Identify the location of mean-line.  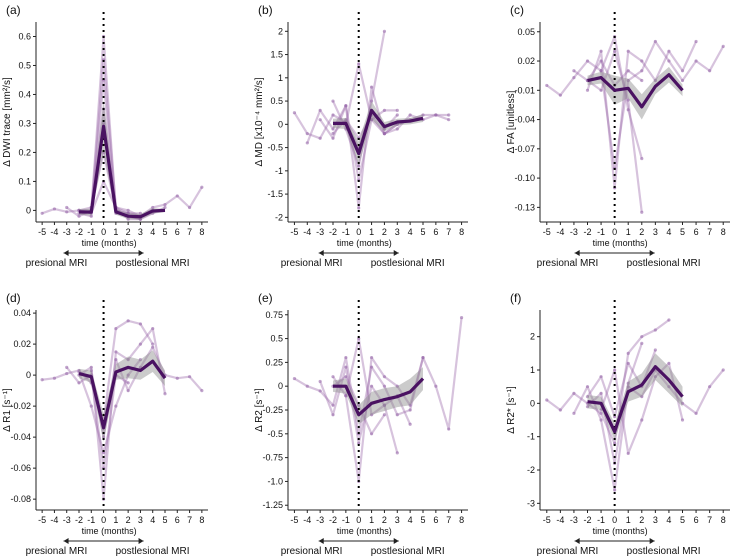
(379, 397).